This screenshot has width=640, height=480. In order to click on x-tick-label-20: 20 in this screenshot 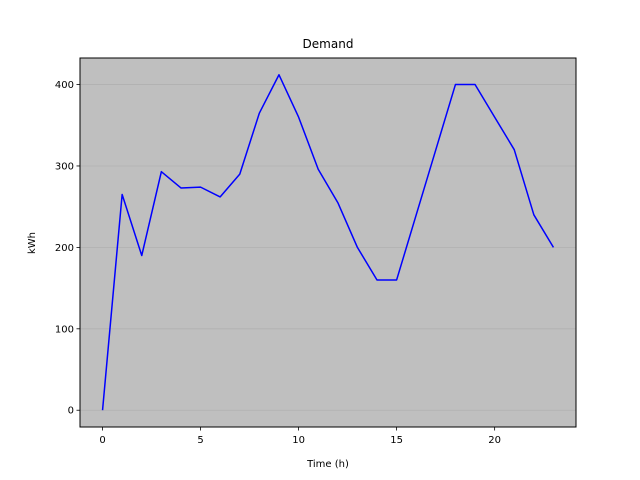, I will do `click(494, 440)`.